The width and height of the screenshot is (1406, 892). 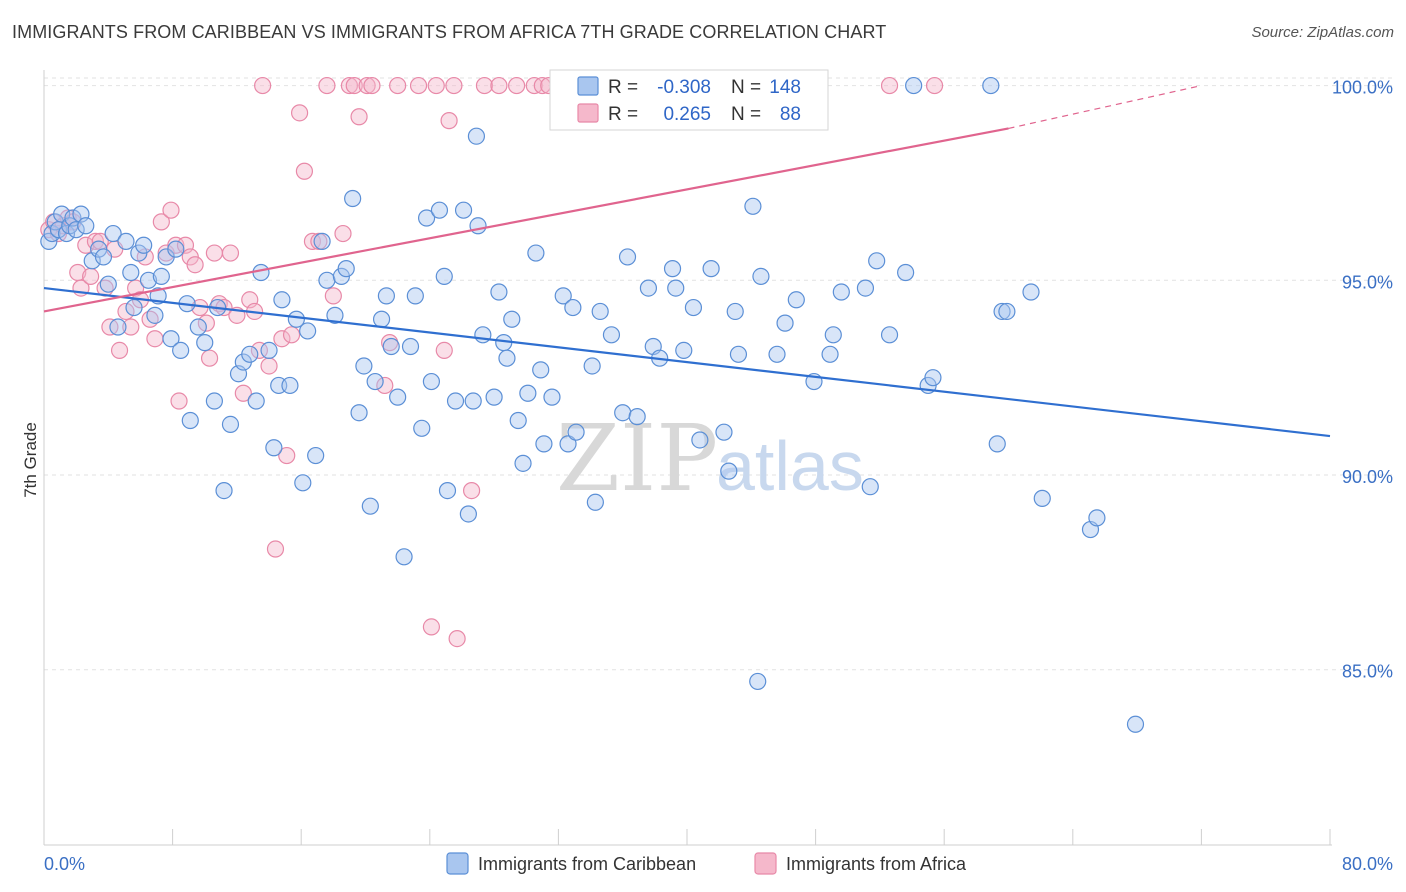 I want to click on legend-swatch-africa, so click(x=588, y=113).